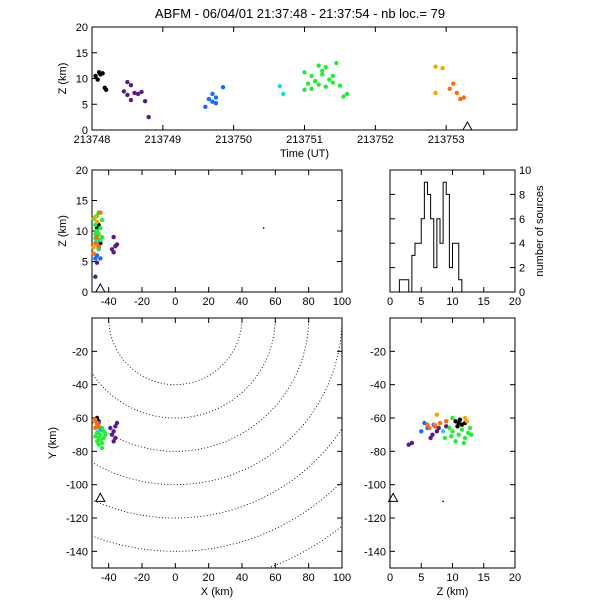 Image resolution: width=600 pixels, height=600 pixels. What do you see at coordinates (63, 79) in the screenshot?
I see `time-height-ylabel: Z (km)` at bounding box center [63, 79].